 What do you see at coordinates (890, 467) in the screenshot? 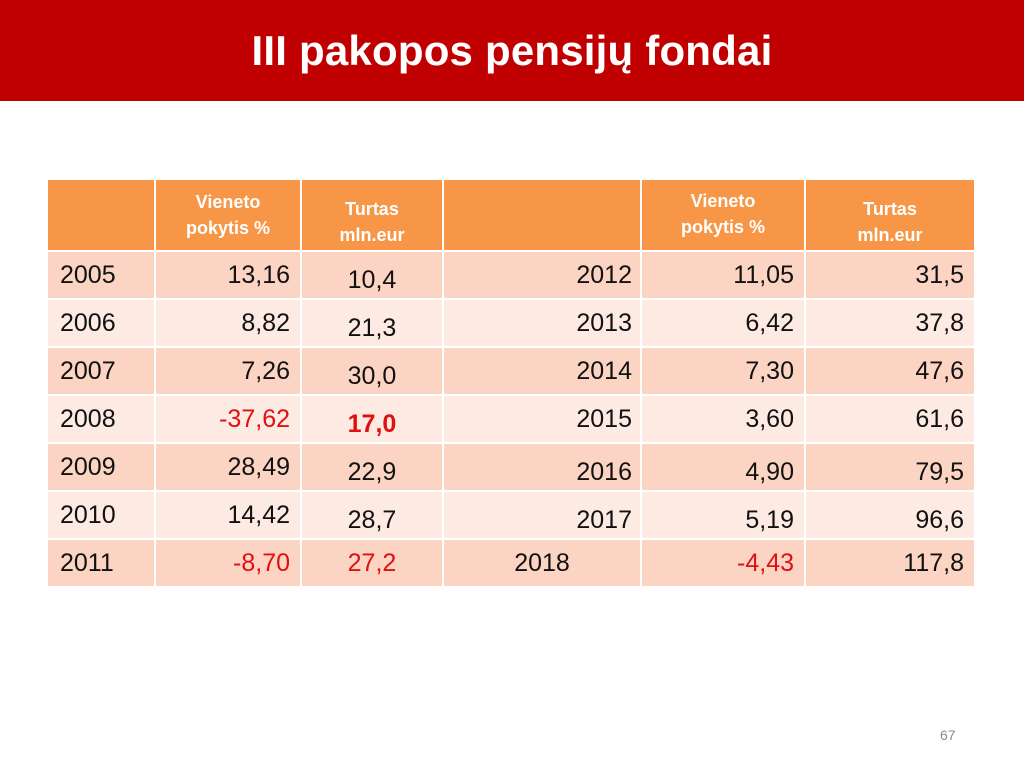
I see `assets-cell: 79,5` at bounding box center [890, 467].